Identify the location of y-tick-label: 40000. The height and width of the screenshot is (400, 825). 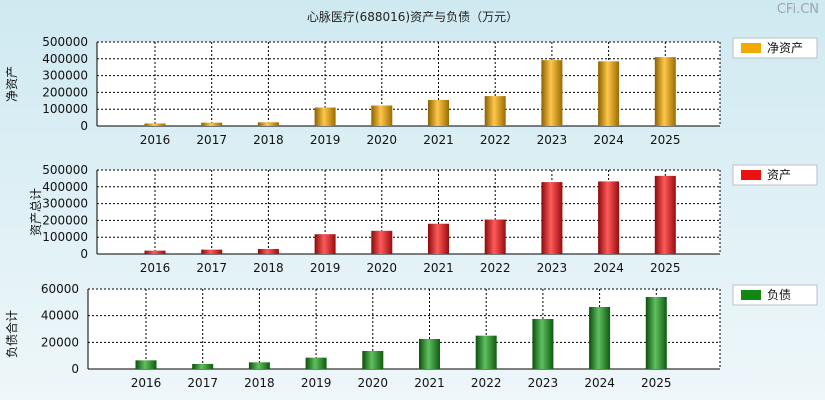
(60, 316).